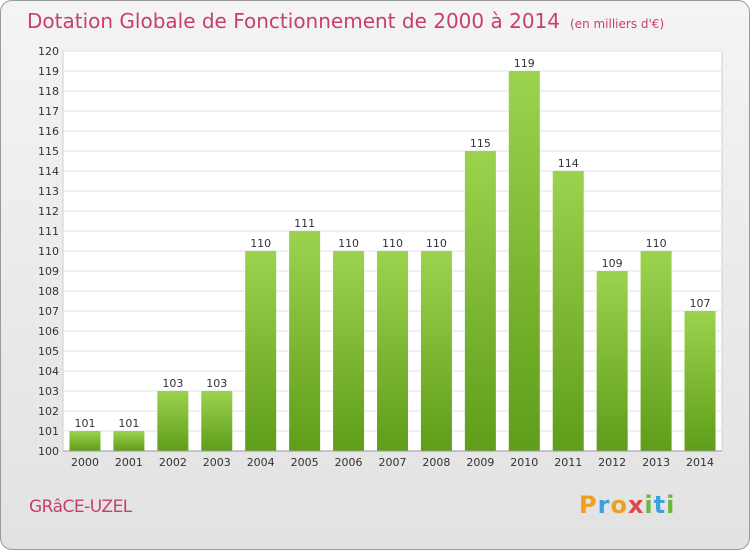  Describe the element at coordinates (129, 462) in the screenshot. I see `x-tick-label: 2001` at that location.